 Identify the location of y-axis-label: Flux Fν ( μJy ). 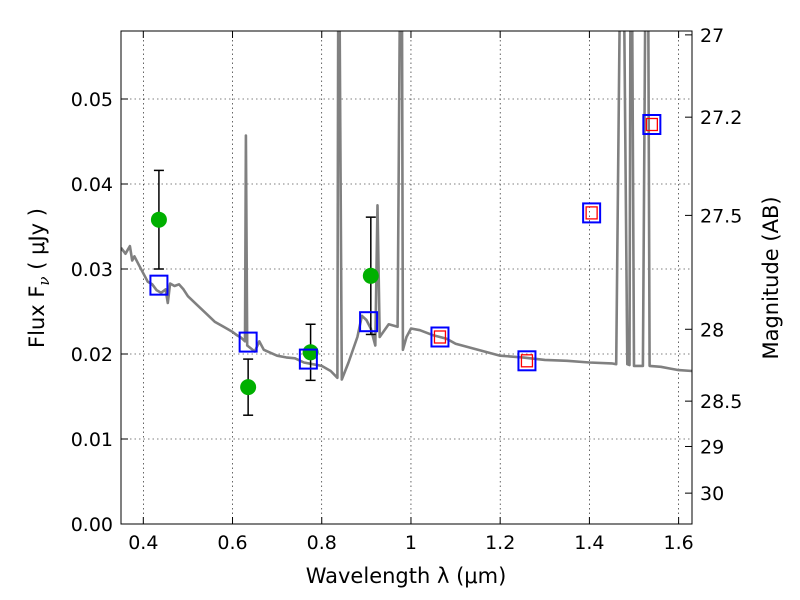
(39, 278).